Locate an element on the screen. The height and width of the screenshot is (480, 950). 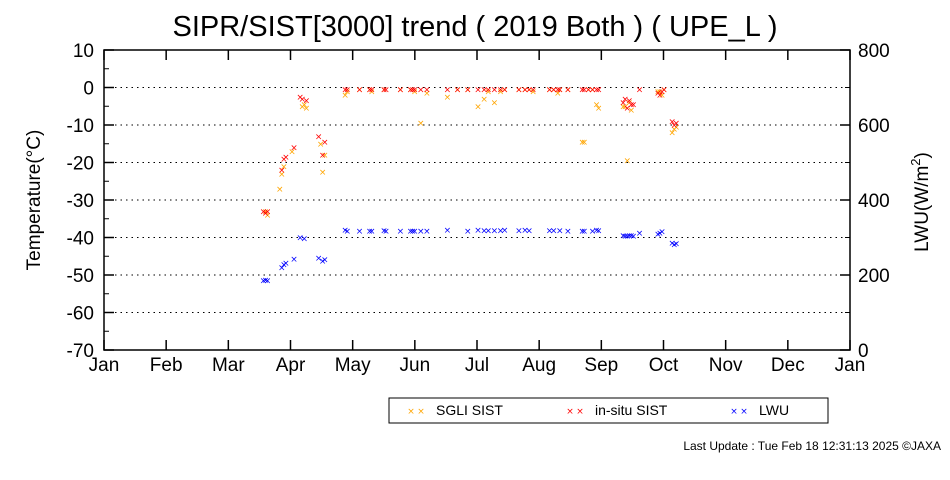
legend-label: LWU is located at coordinates (774, 410).